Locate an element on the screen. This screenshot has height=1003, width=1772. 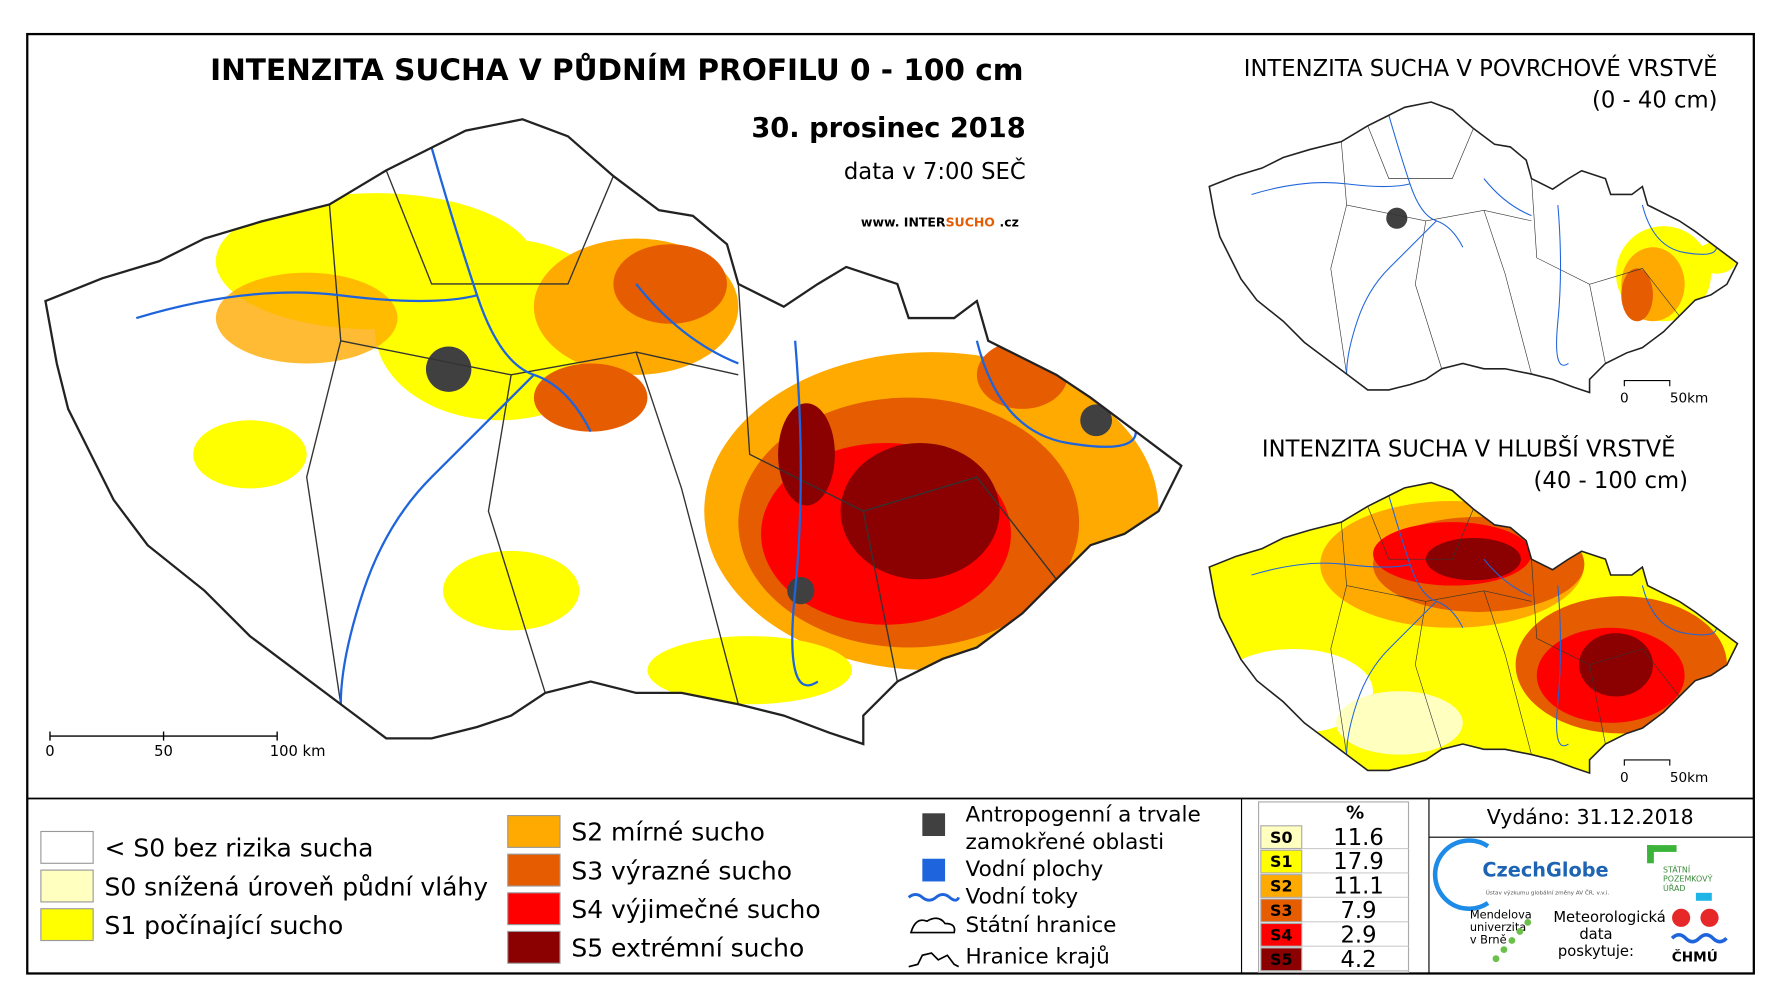
legend-label: Hranice krajů is located at coordinates (1038, 957).